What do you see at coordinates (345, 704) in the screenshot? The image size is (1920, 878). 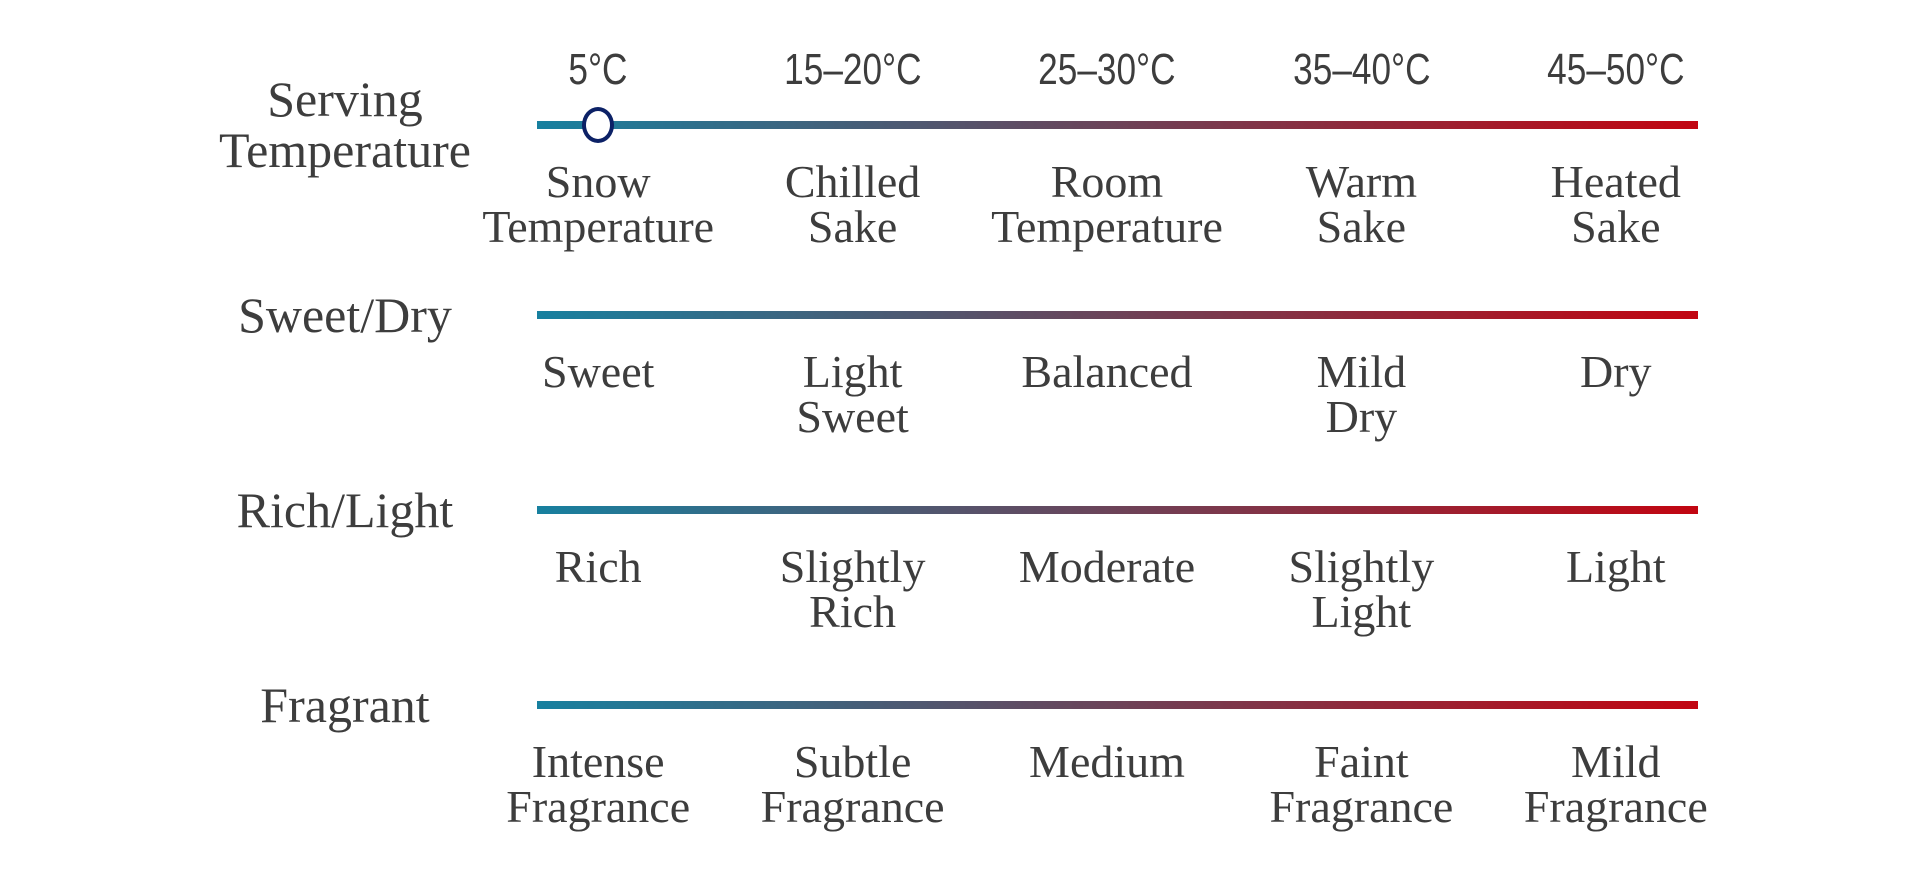 I see `row-label-fragrant: Fragrant` at bounding box center [345, 704].